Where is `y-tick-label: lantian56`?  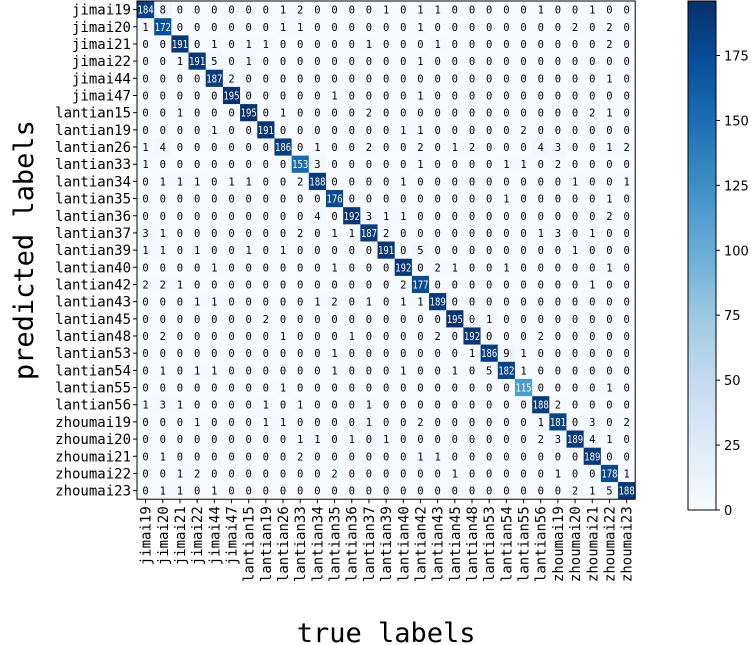
y-tick-label: lantian56 is located at coordinates (93, 406).